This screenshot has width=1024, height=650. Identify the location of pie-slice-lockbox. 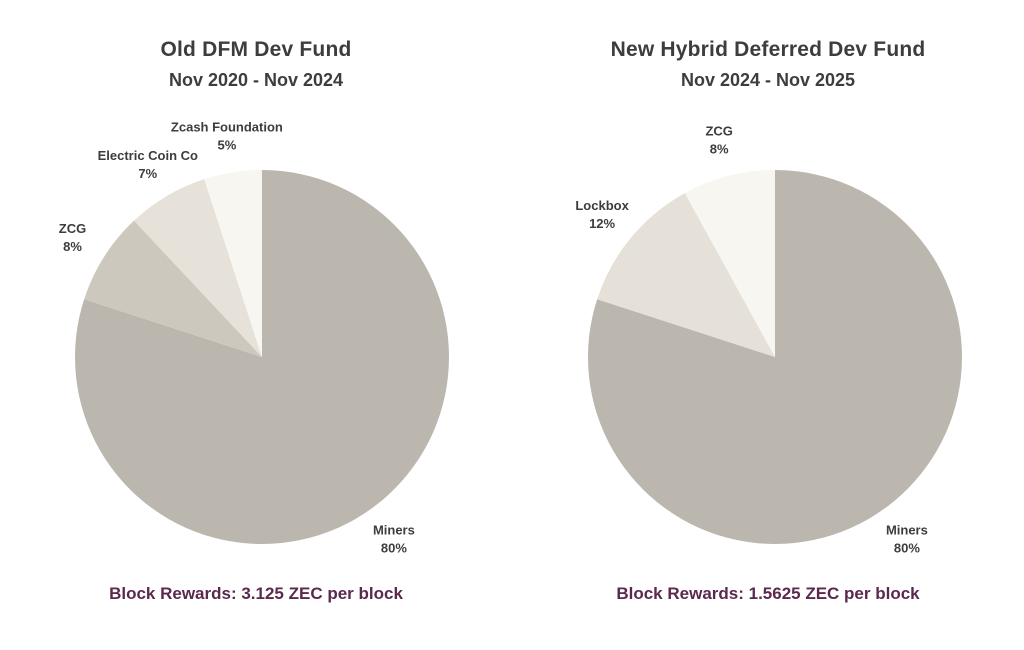
(686, 275).